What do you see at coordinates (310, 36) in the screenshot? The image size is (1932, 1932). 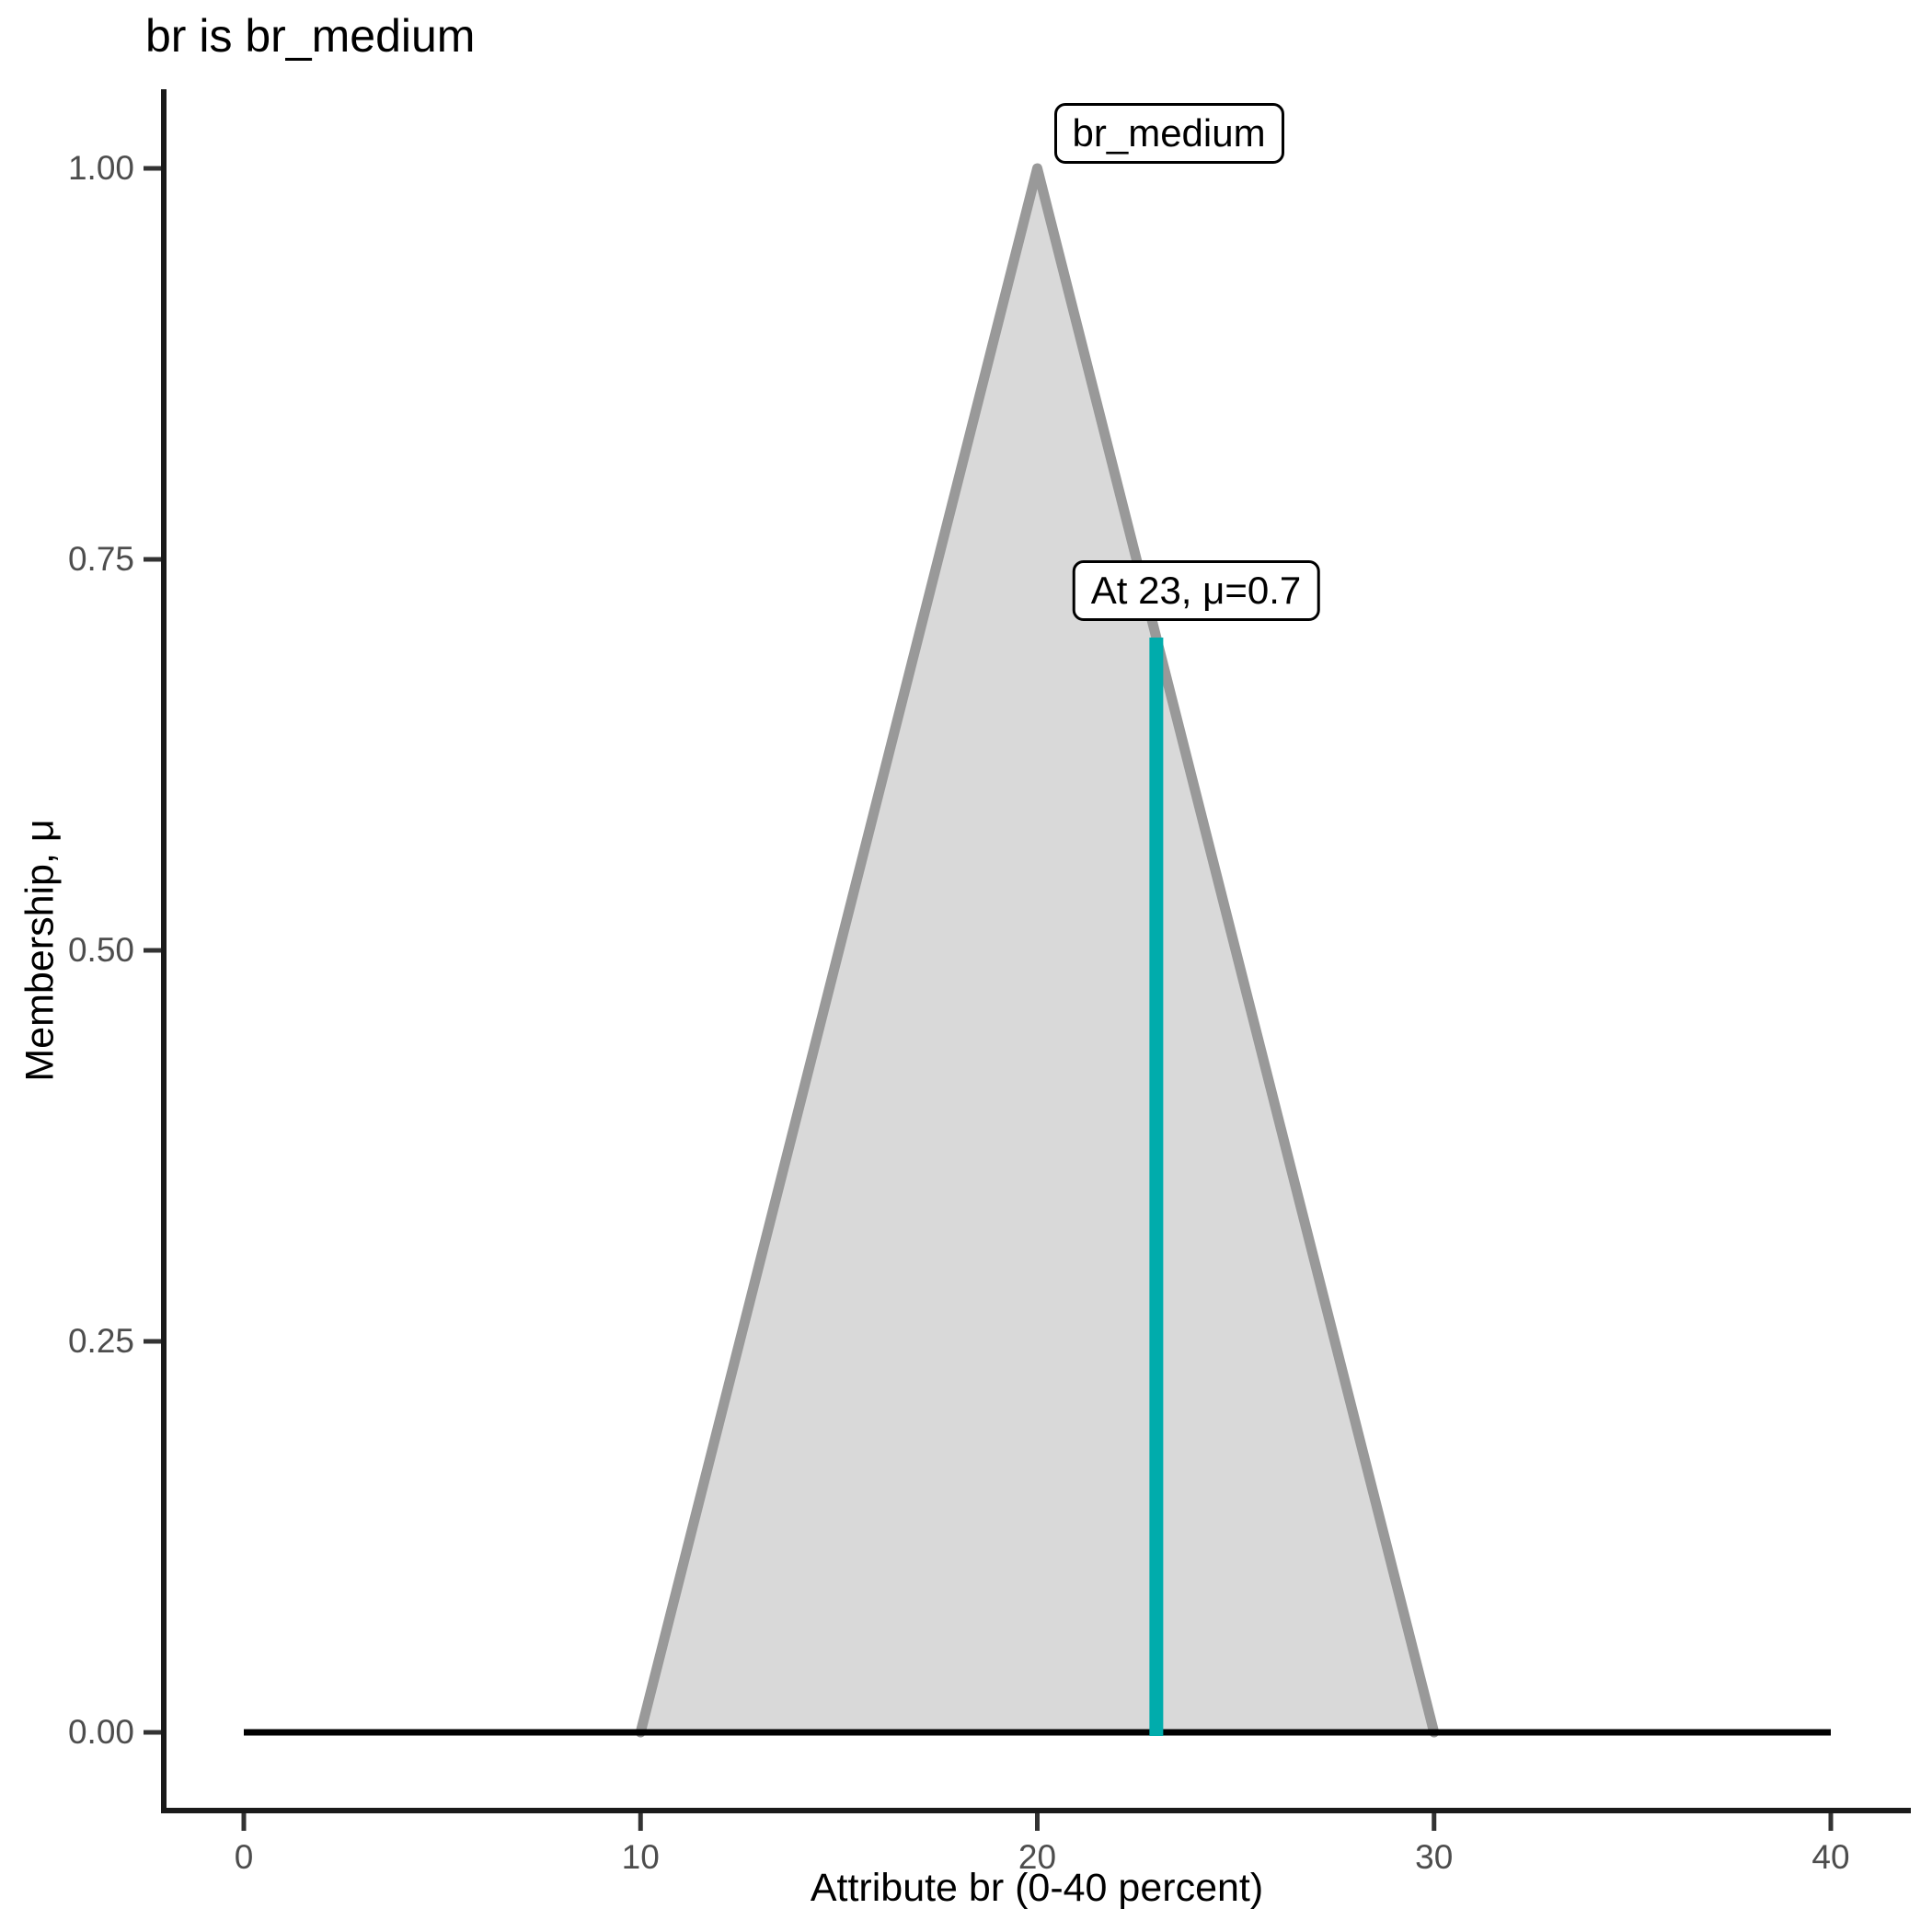 I see `chart-title: br is br_medium` at bounding box center [310, 36].